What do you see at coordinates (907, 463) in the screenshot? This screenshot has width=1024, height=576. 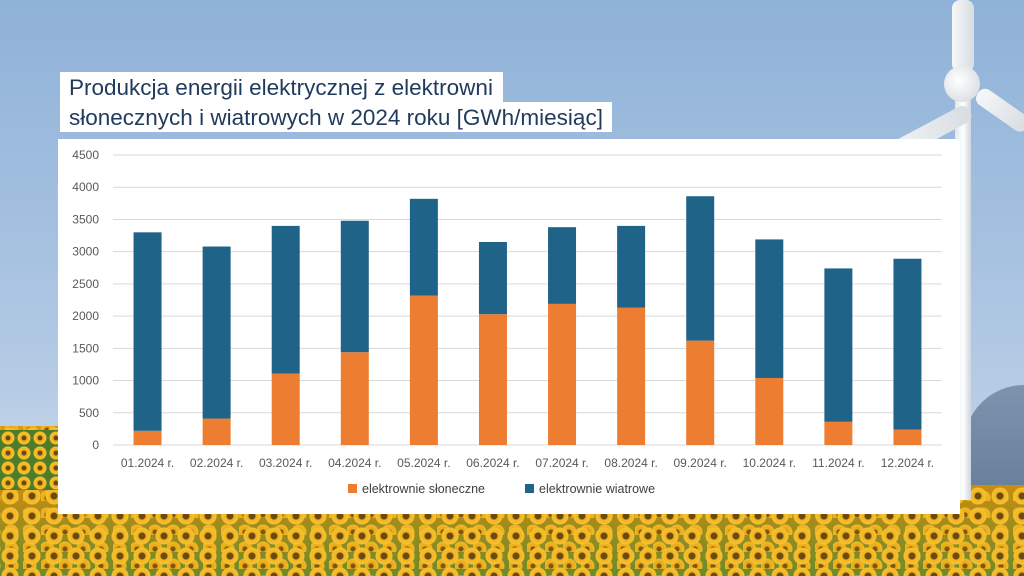 I see `x-tick-label: 12.2024 r.` at bounding box center [907, 463].